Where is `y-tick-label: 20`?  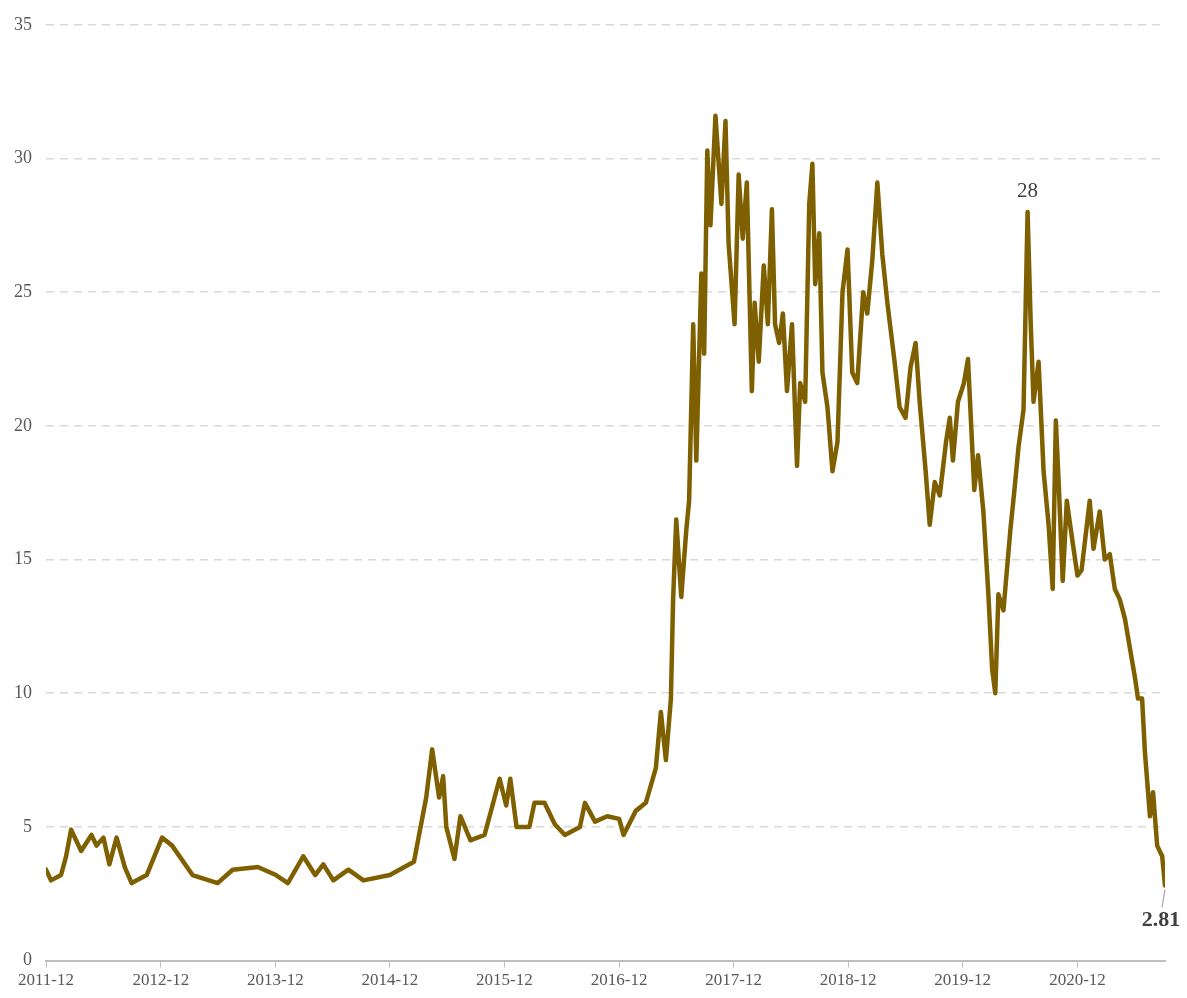 y-tick-label: 20 is located at coordinates (23, 424).